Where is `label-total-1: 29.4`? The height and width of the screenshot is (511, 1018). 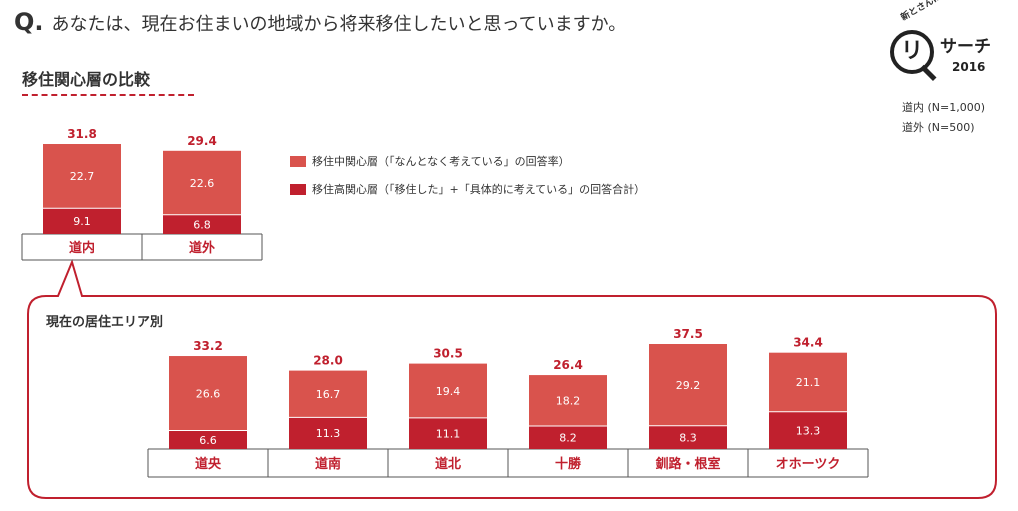 label-total-1: 29.4 is located at coordinates (202, 141).